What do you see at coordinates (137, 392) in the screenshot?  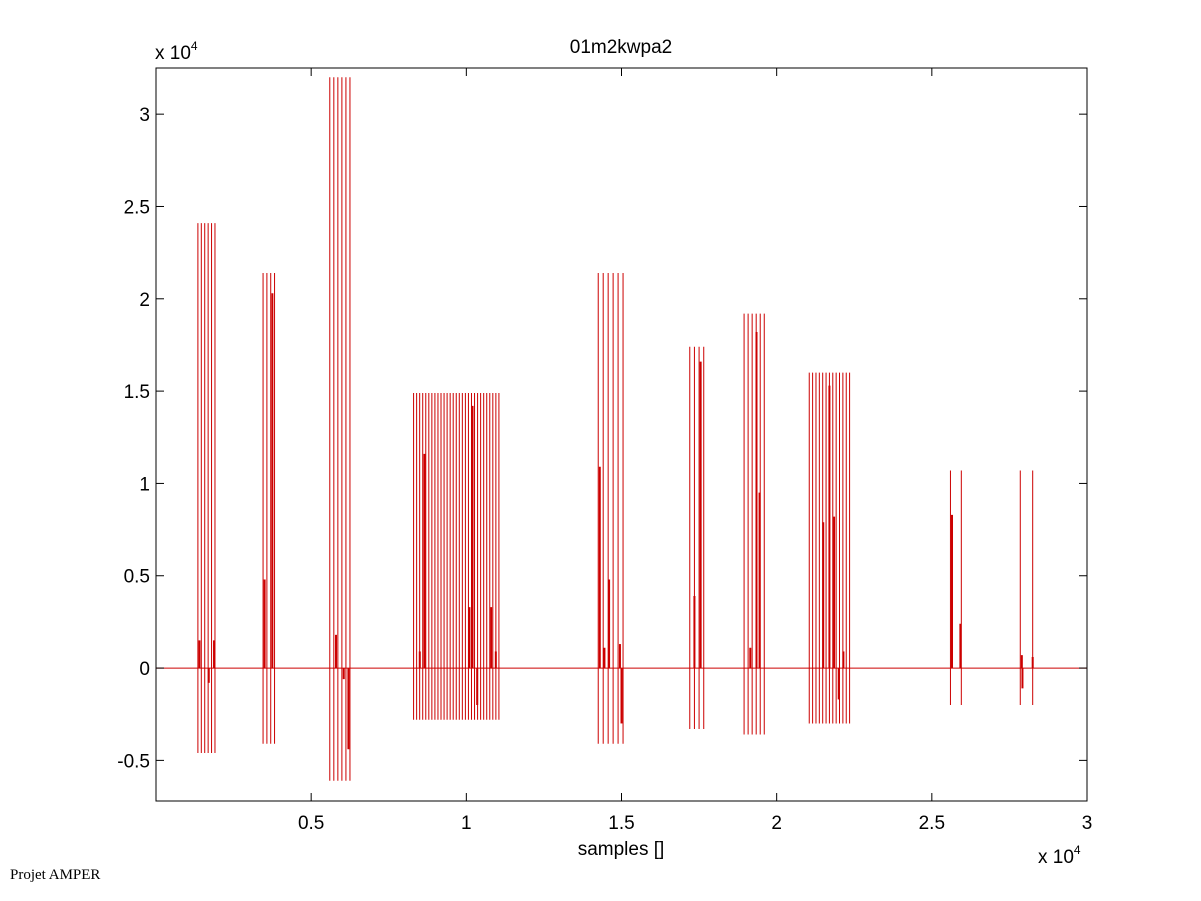 I see `y-tick-label: 1.5` at bounding box center [137, 392].